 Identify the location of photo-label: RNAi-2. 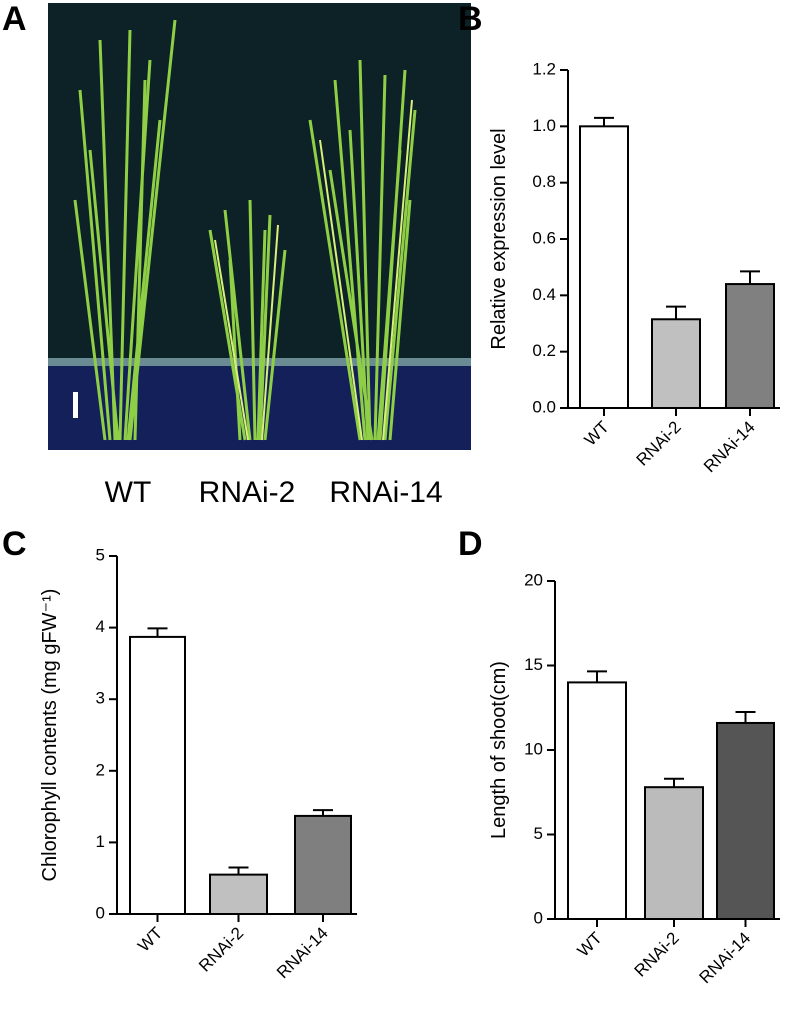
(247, 492).